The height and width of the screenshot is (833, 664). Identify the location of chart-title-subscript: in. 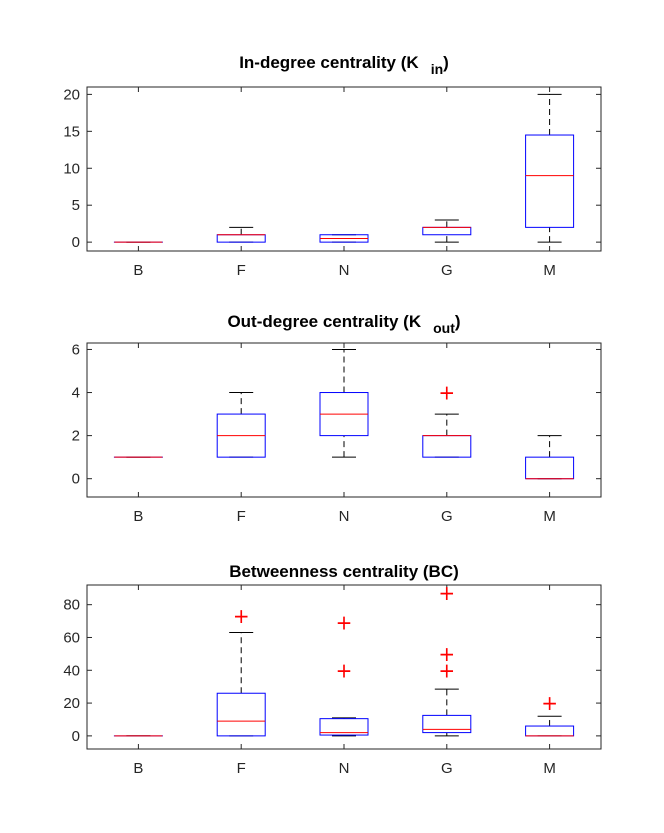
(437, 69).